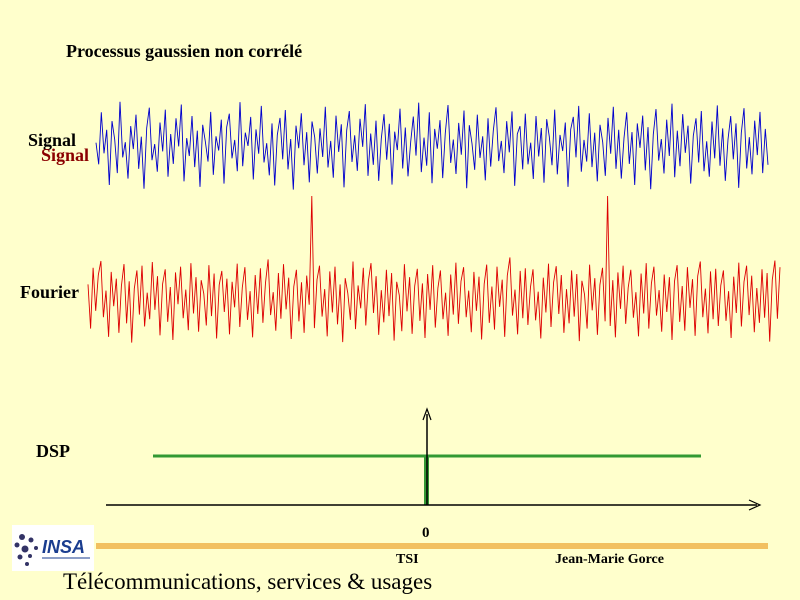 The image size is (800, 600). What do you see at coordinates (248, 581) in the screenshot?
I see `footer-course: Télécommunications, services & usages` at bounding box center [248, 581].